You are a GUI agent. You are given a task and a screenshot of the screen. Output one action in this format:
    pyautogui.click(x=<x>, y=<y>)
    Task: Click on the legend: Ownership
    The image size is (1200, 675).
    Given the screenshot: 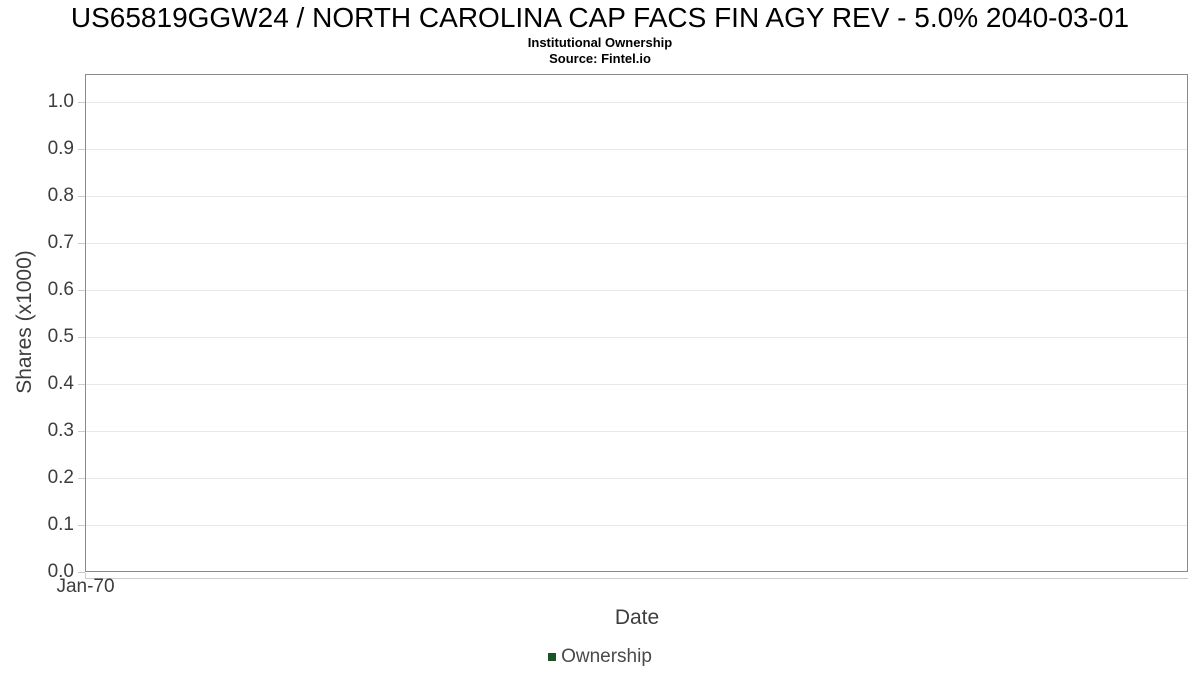 What is the action you would take?
    pyautogui.click(x=600, y=657)
    